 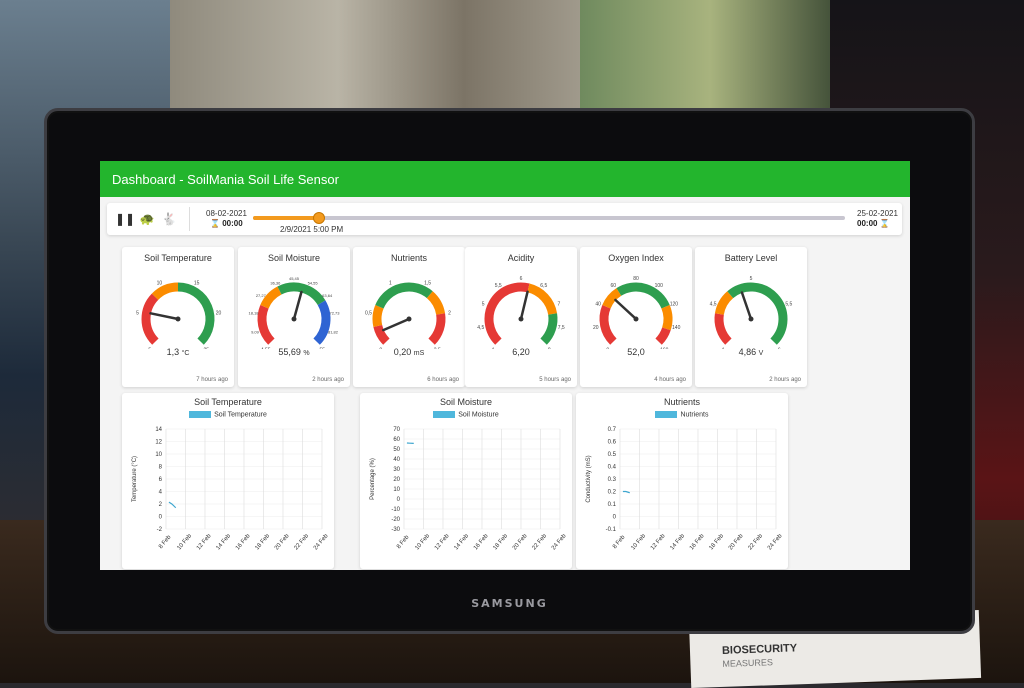 I want to click on flyer-title: BIOSECURITY, so click(x=760, y=649).